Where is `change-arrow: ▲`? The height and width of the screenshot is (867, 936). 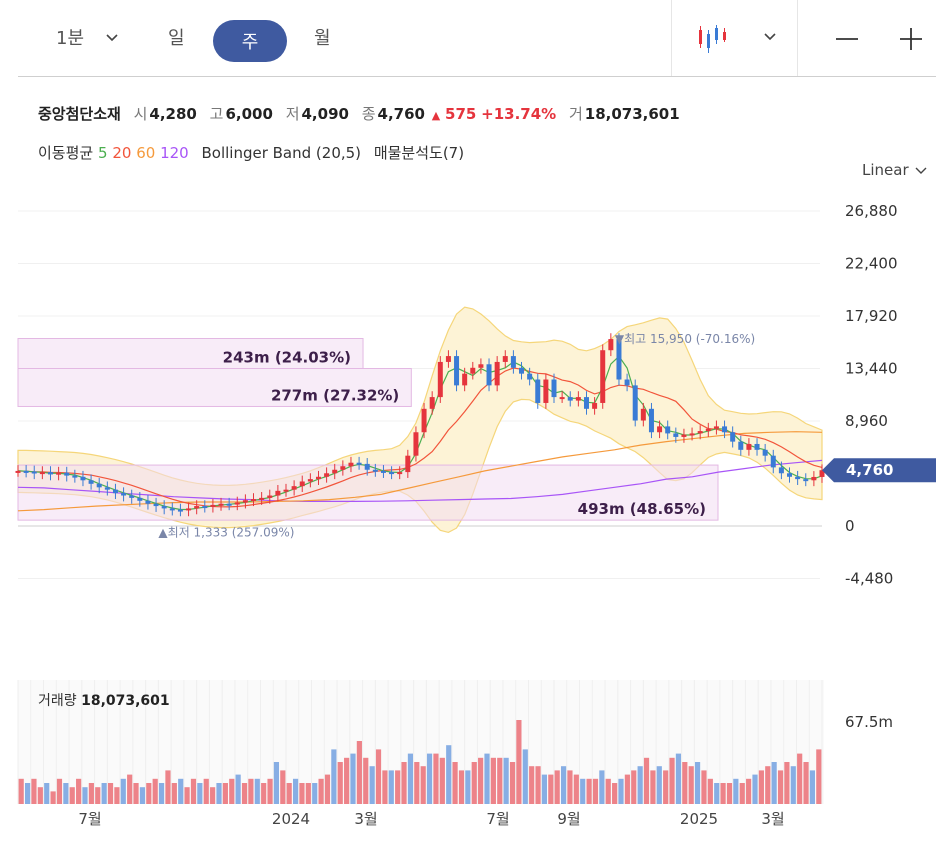 change-arrow: ▲ is located at coordinates (436, 115).